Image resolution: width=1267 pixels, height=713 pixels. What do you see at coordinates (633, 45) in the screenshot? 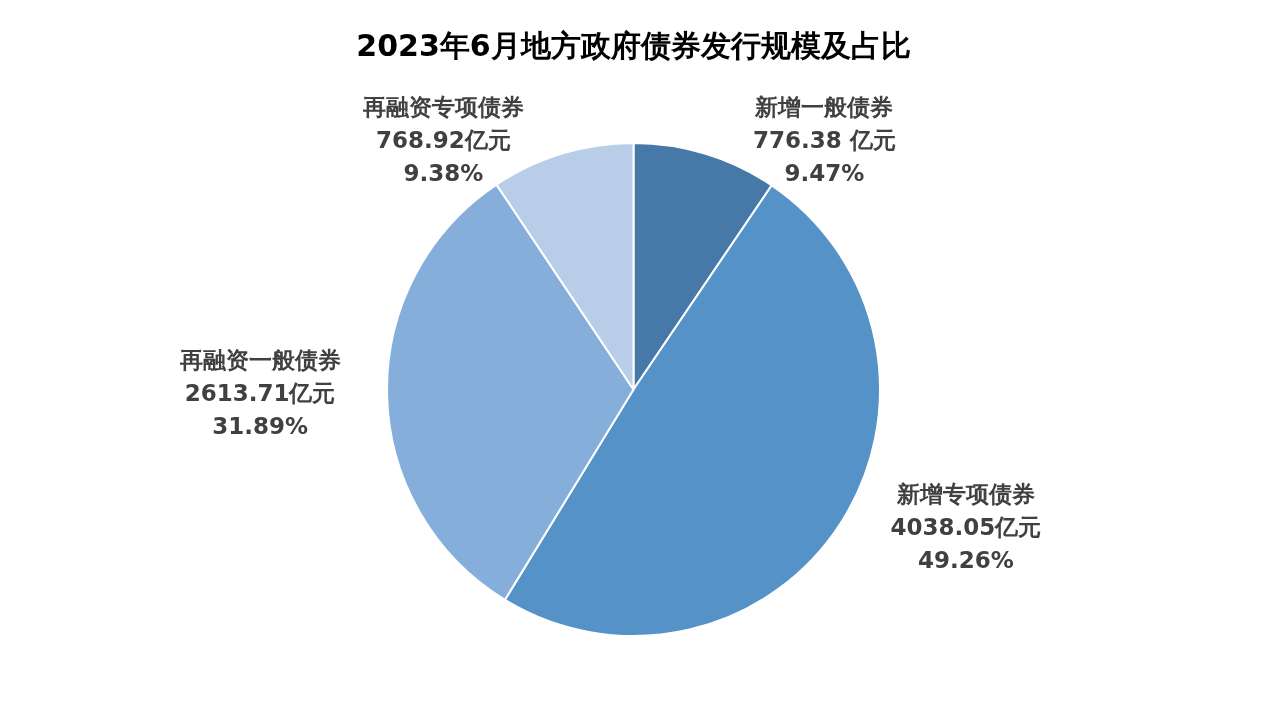
I see `chart-title: 2023年6月地方政府债券发行规模及占比` at bounding box center [633, 45].